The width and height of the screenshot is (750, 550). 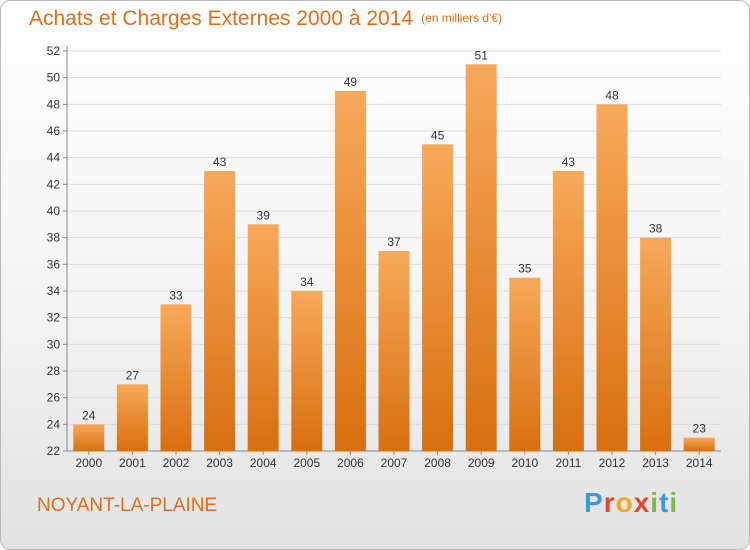 What do you see at coordinates (54, 104) in the screenshot?
I see `y-tick-label: 48` at bounding box center [54, 104].